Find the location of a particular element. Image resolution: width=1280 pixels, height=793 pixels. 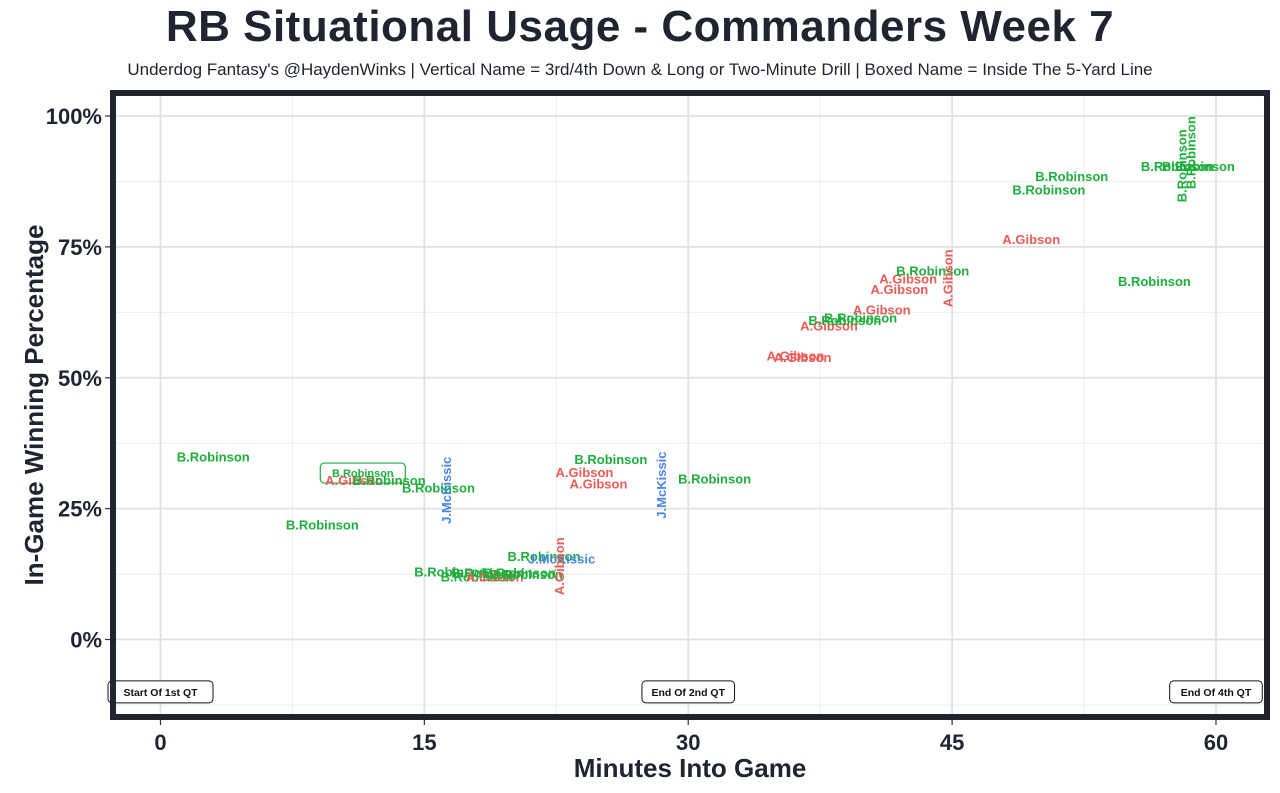

y-tick-label: 100% is located at coordinates (74, 116).